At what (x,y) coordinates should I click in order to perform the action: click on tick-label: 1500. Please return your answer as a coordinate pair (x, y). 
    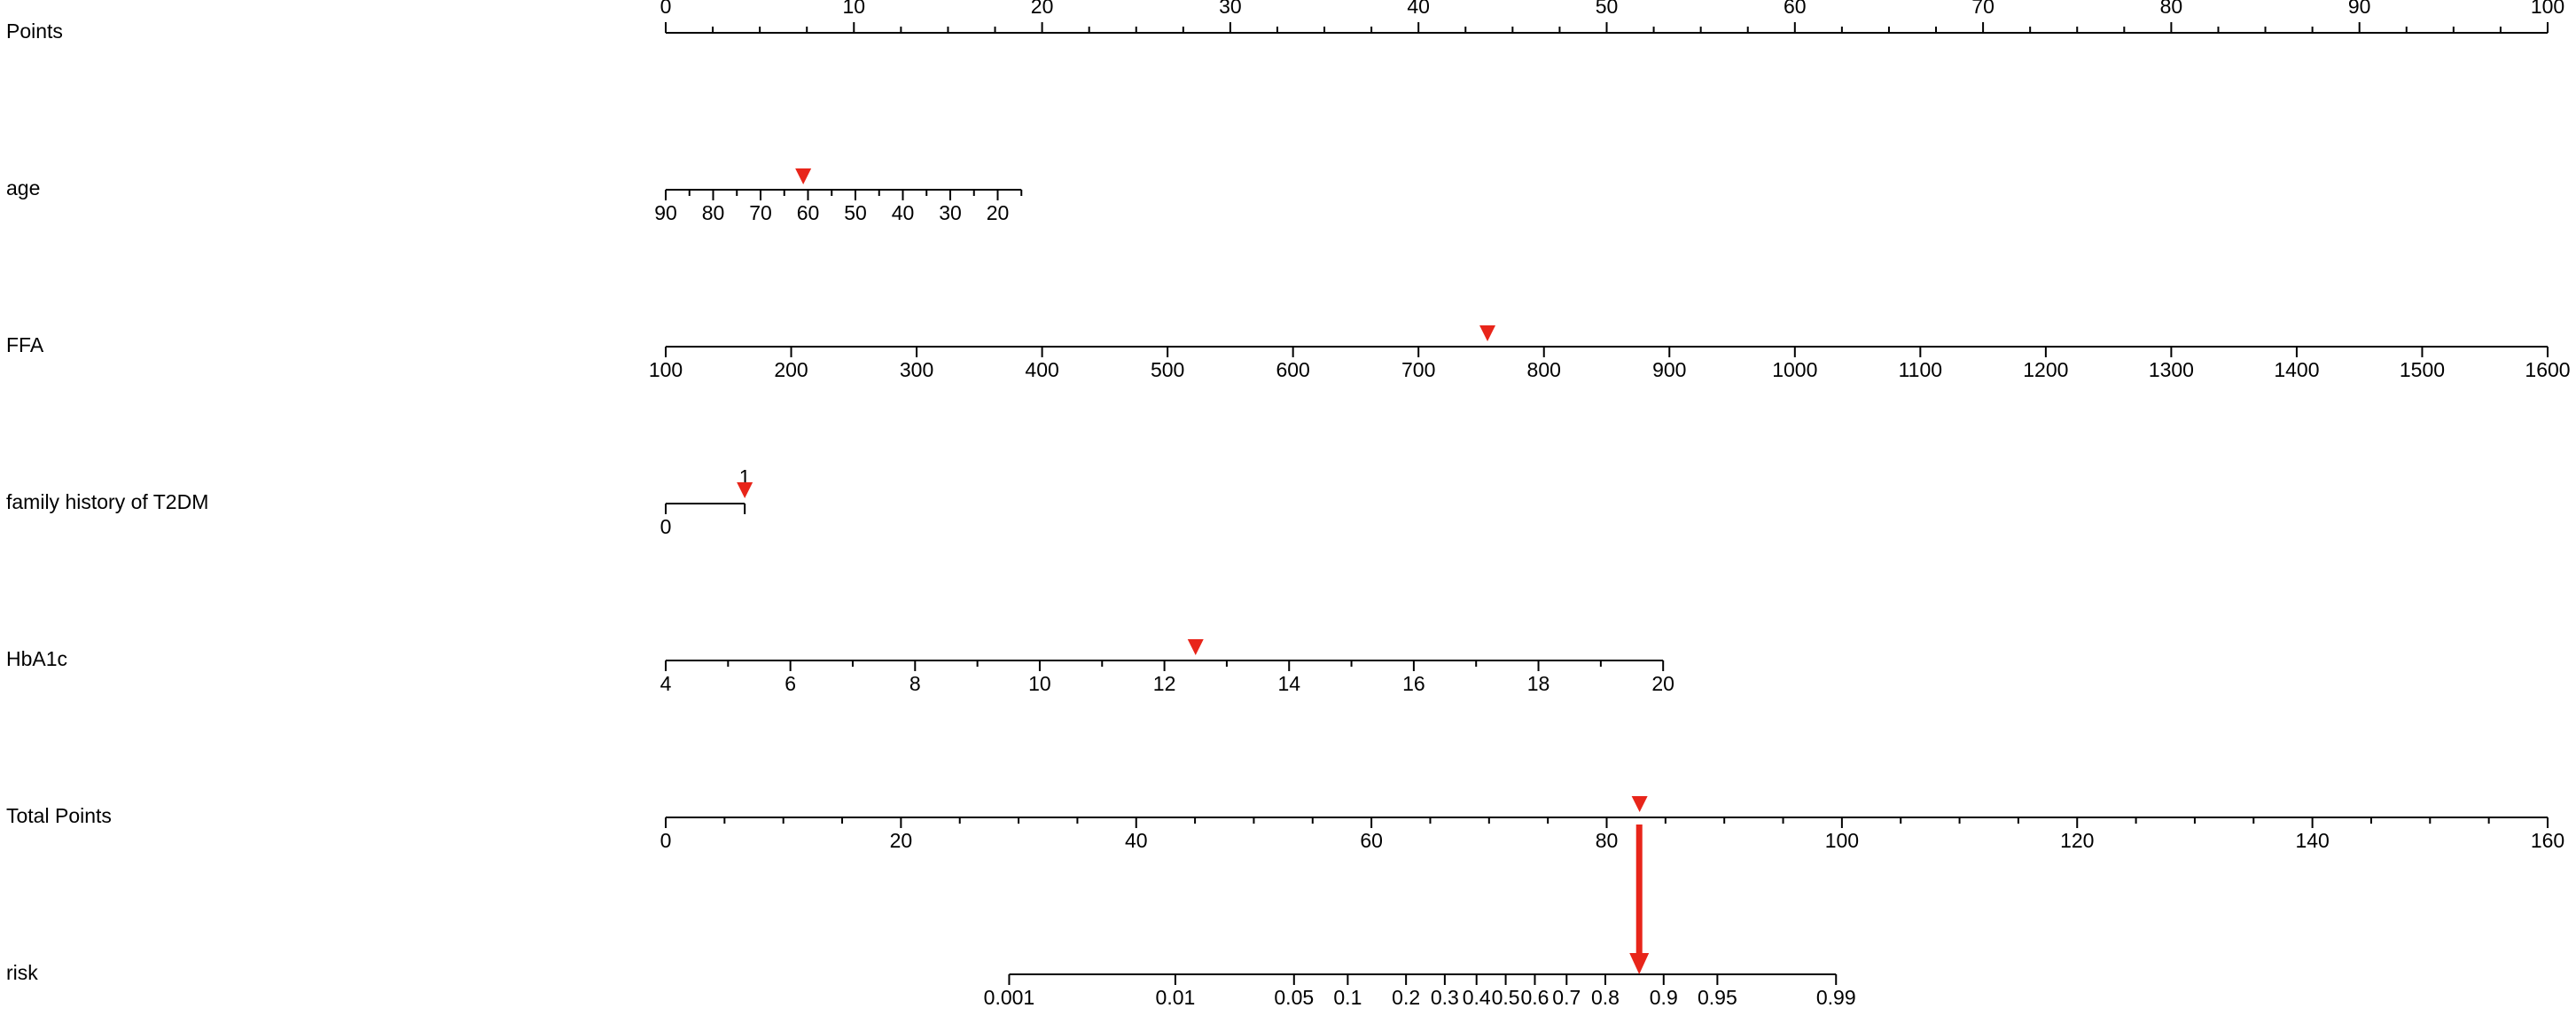
    Looking at the image, I should click on (2422, 369).